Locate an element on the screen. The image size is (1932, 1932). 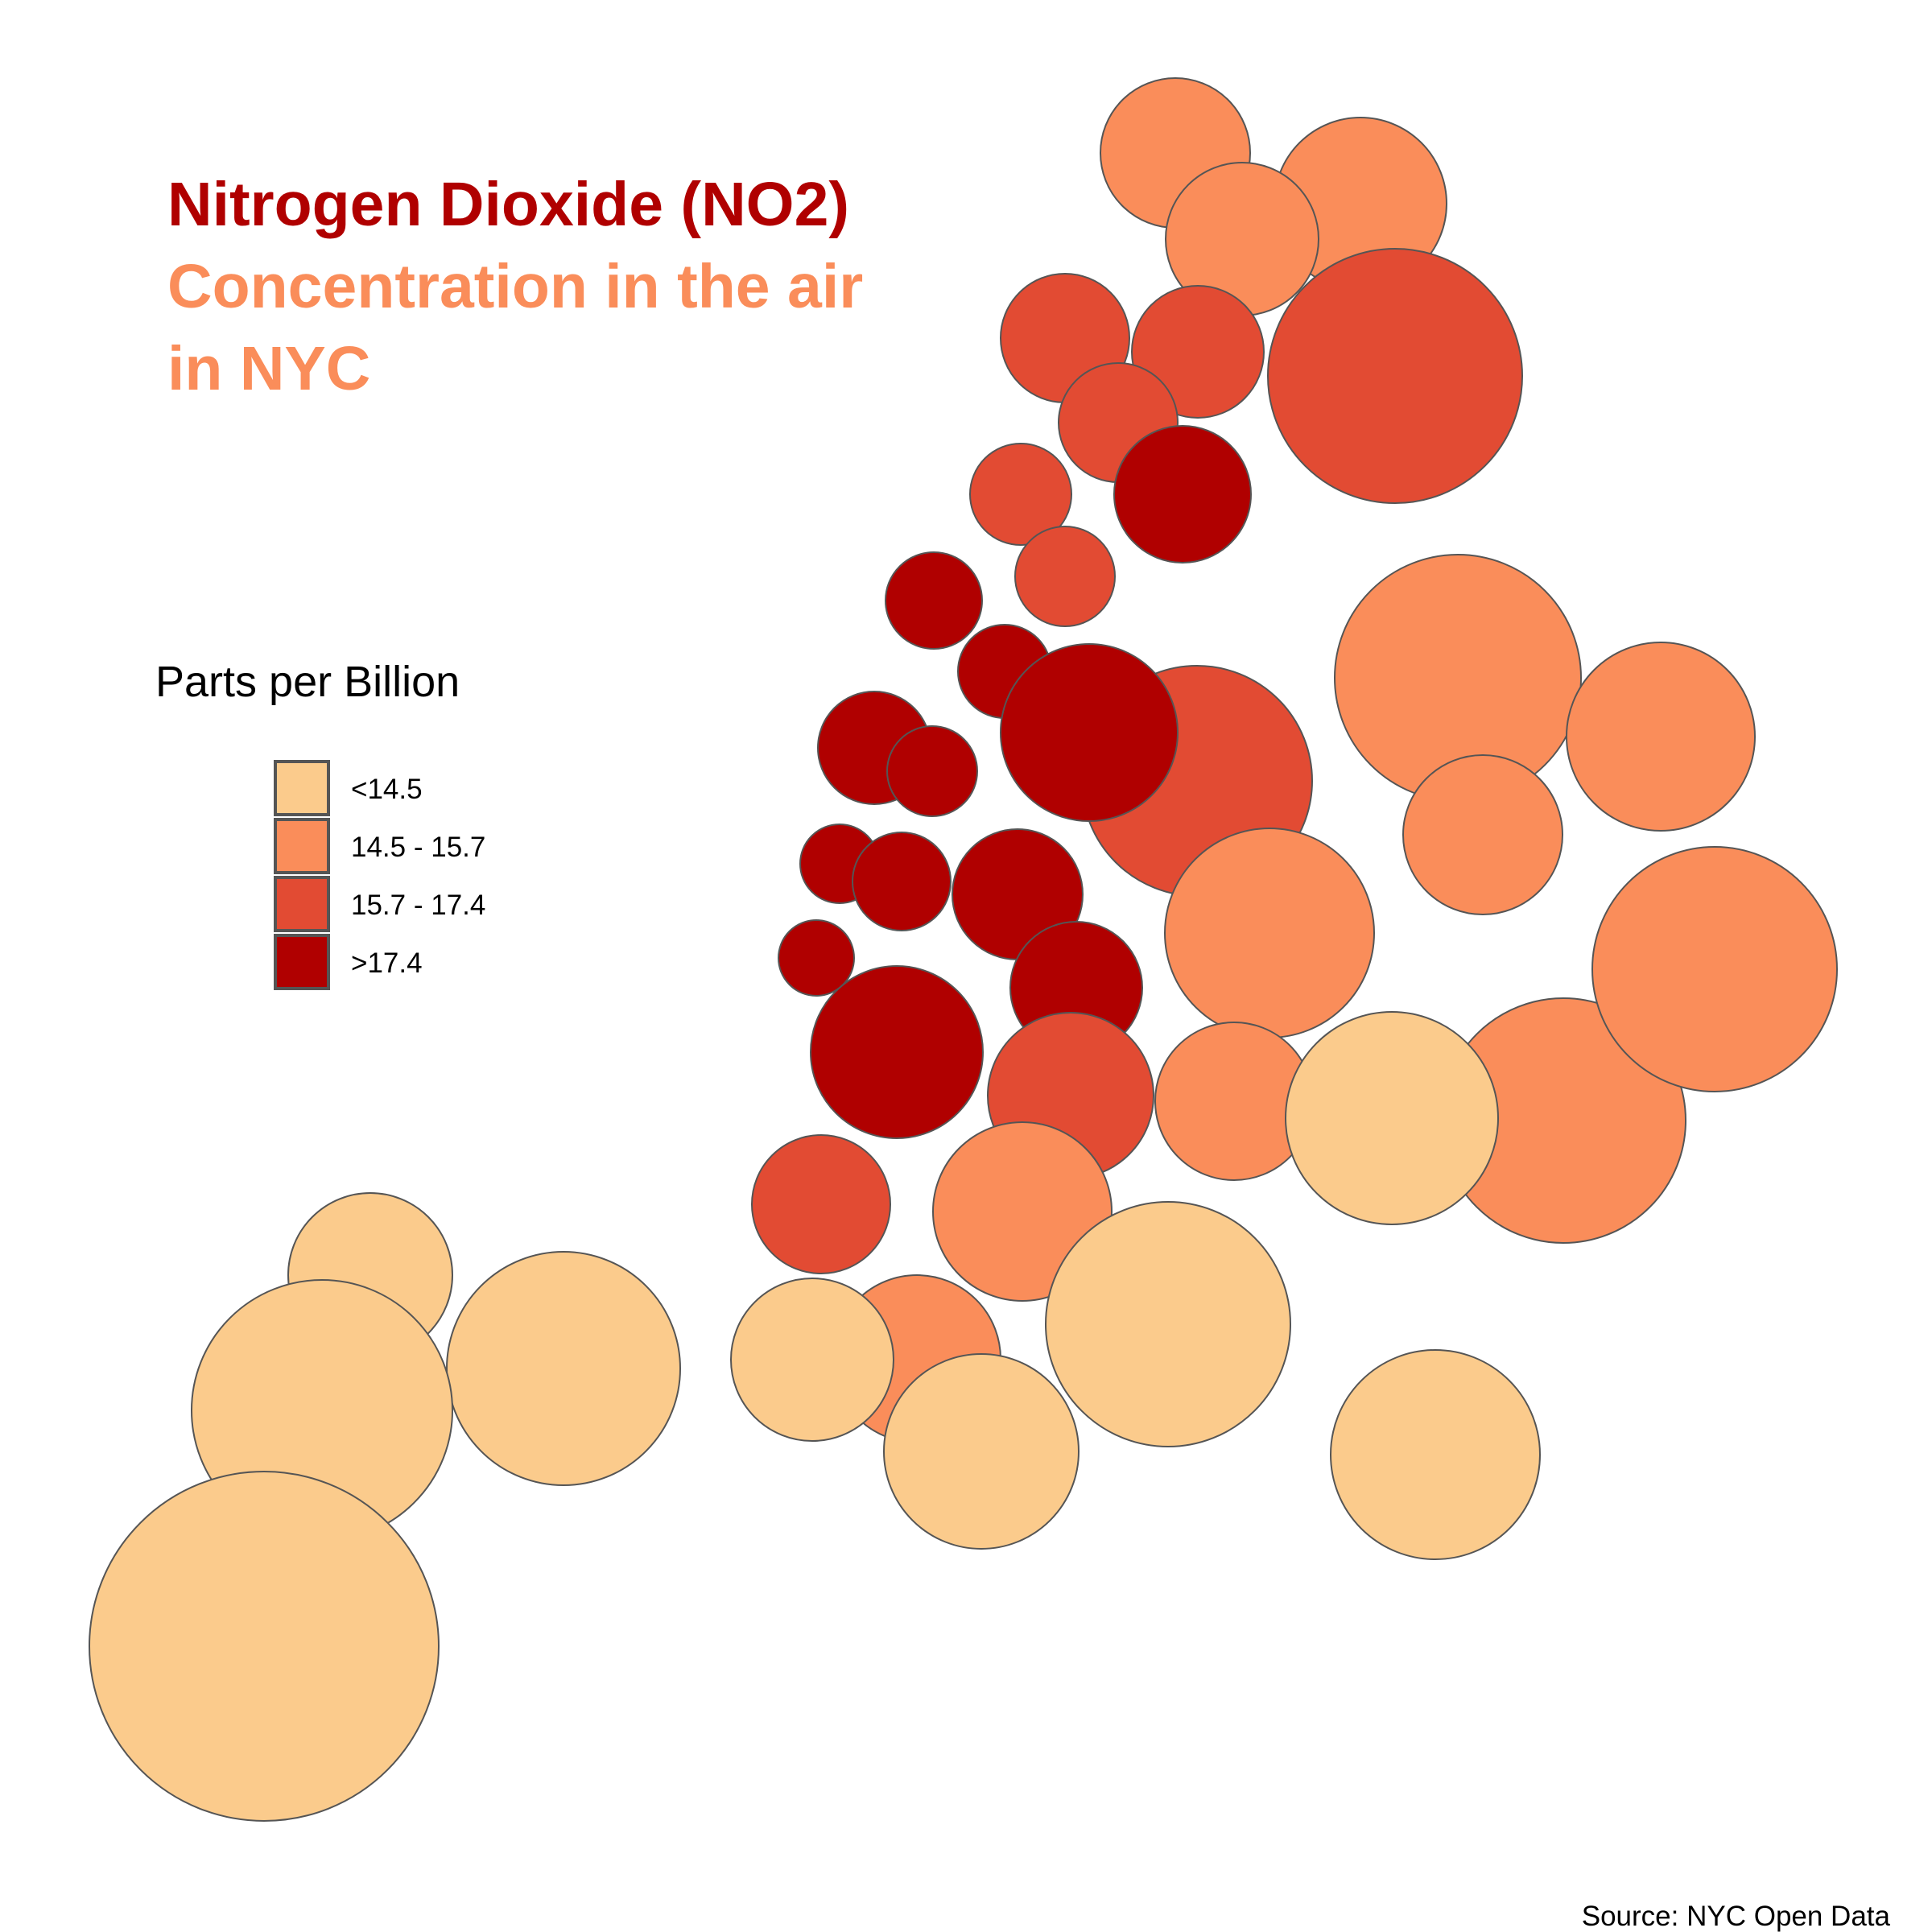
map-subtitle-line-2: in NYC is located at coordinates (268, 368).